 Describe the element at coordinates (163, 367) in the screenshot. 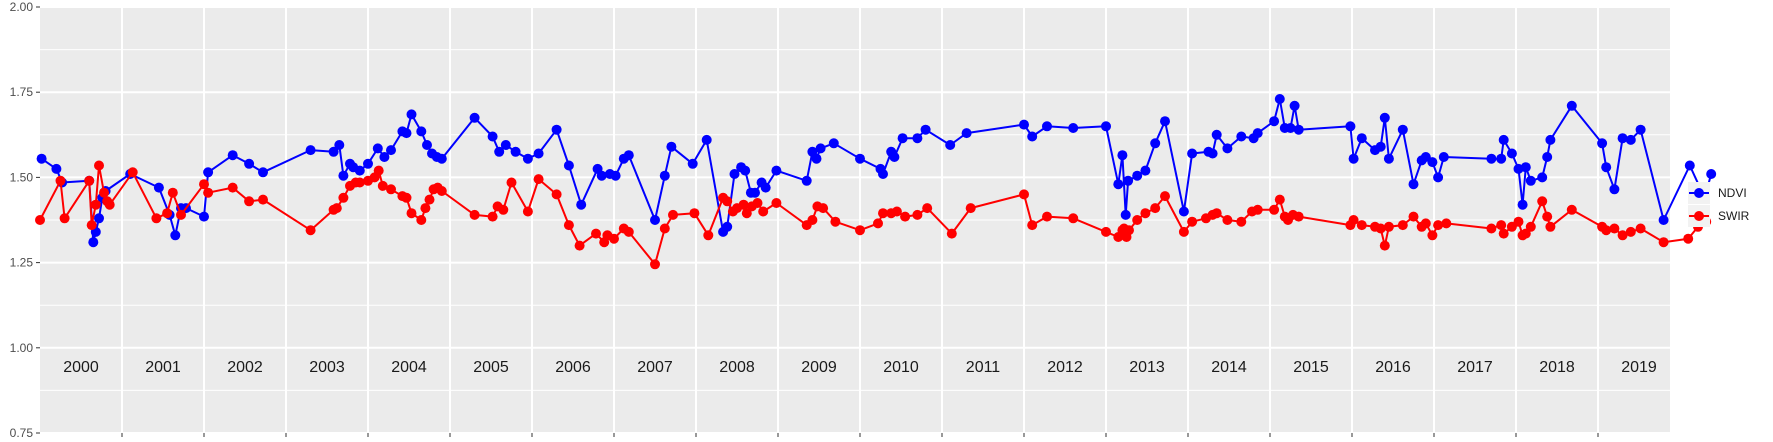

I see `year-label: 2001` at that location.